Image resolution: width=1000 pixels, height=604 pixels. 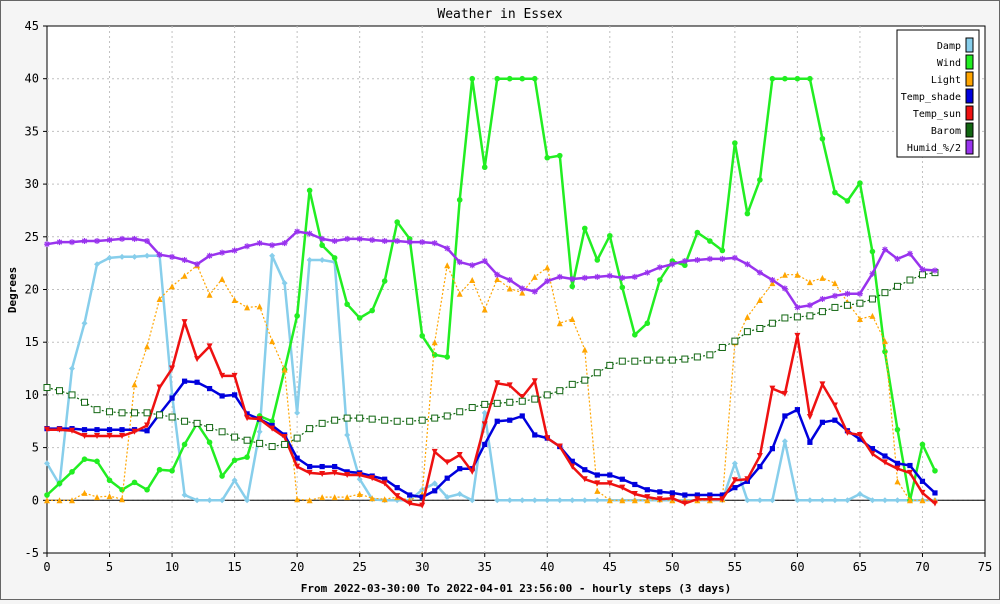 What do you see at coordinates (938, 93) in the screenshot?
I see `legend-box` at bounding box center [938, 93].